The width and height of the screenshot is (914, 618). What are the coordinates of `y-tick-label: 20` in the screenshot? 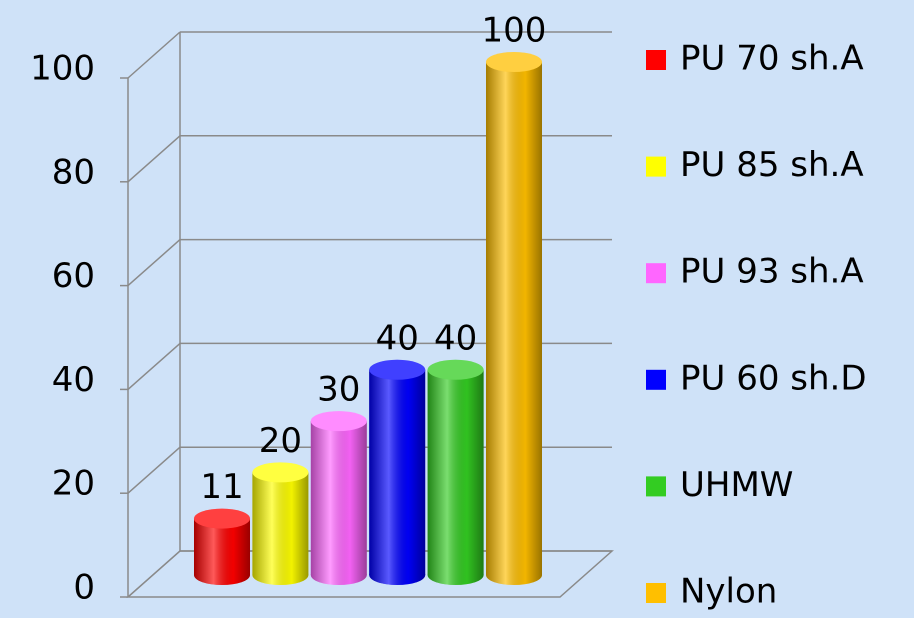 It's located at (73, 484).